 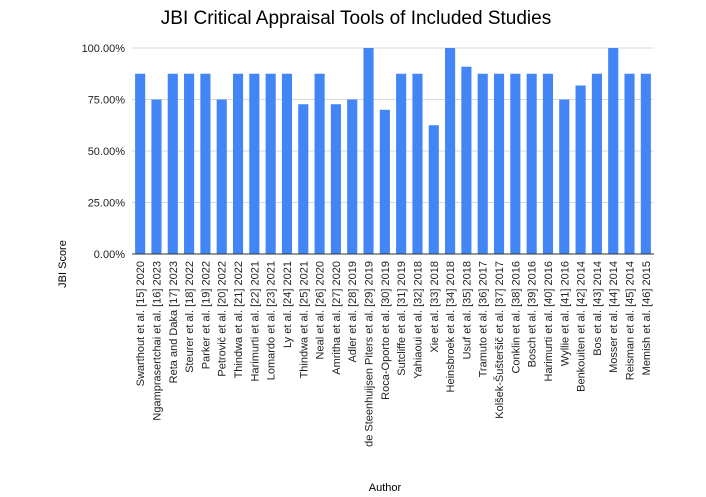 What do you see at coordinates (272, 320) in the screenshot?
I see `x-tick-label: Lomardo et al. [23] 2021` at bounding box center [272, 320].